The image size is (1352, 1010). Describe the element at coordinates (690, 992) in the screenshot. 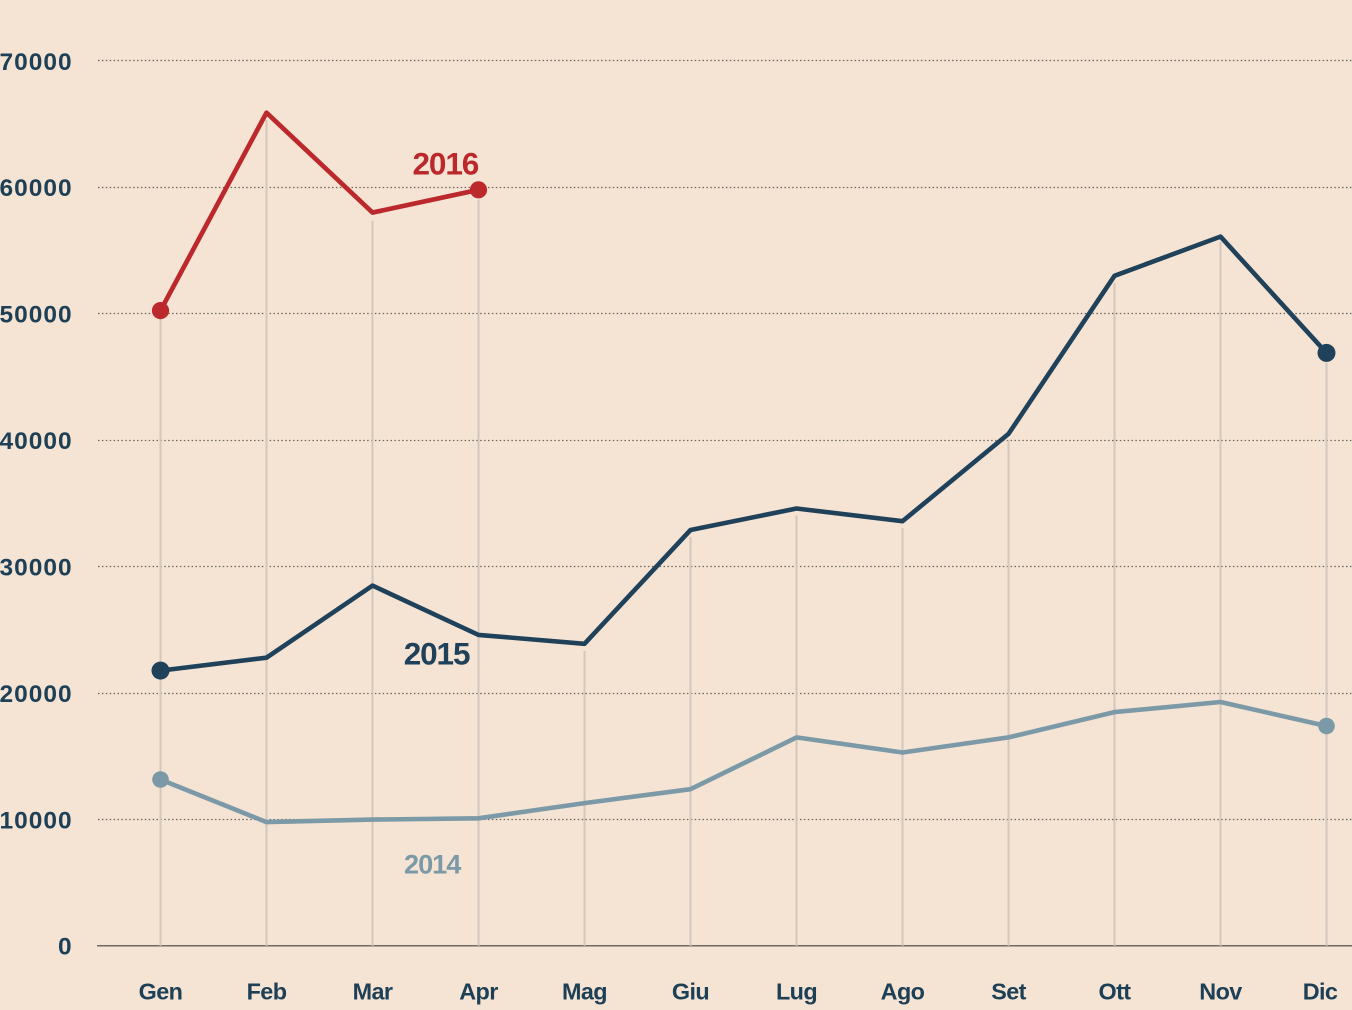

I see `svg-text: Giu` at that location.